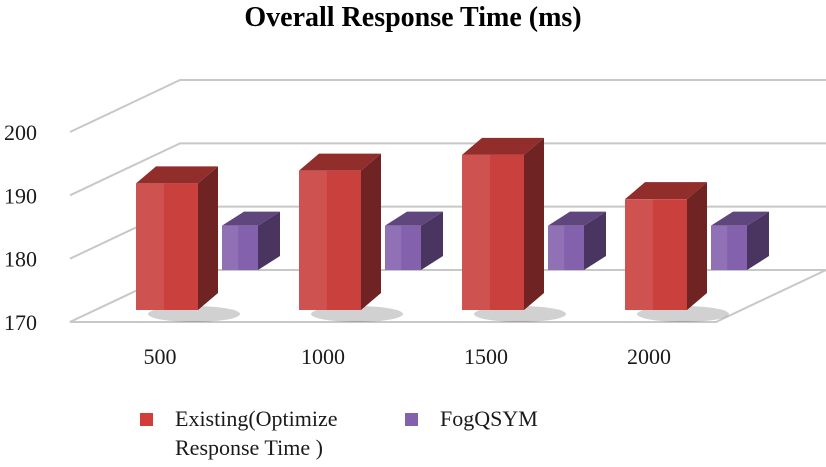 Image resolution: width=826 pixels, height=467 pixels. I want to click on bar-existing-2000-front, so click(656, 254).